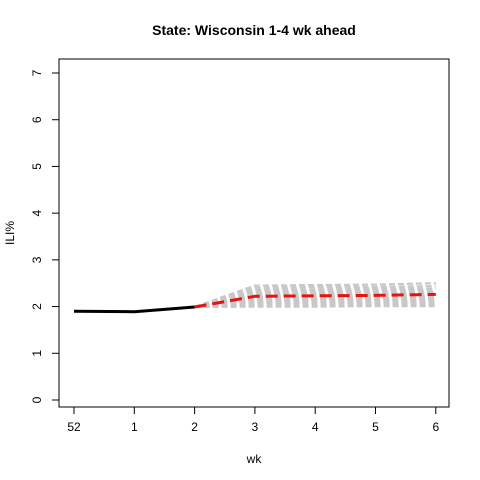 The height and width of the screenshot is (480, 480). I want to click on chart-title: State: Wisconsin 1-4 wk ahead, so click(254, 30).